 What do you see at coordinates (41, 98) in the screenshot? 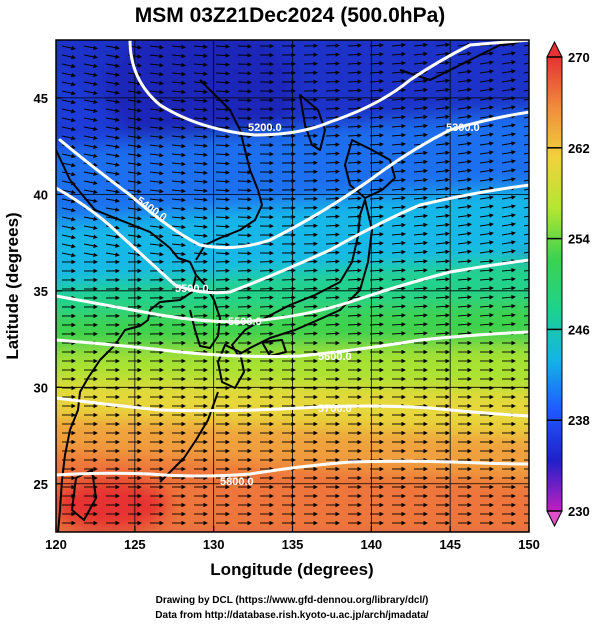
I see `y-tick-label-4: 45` at bounding box center [41, 98].